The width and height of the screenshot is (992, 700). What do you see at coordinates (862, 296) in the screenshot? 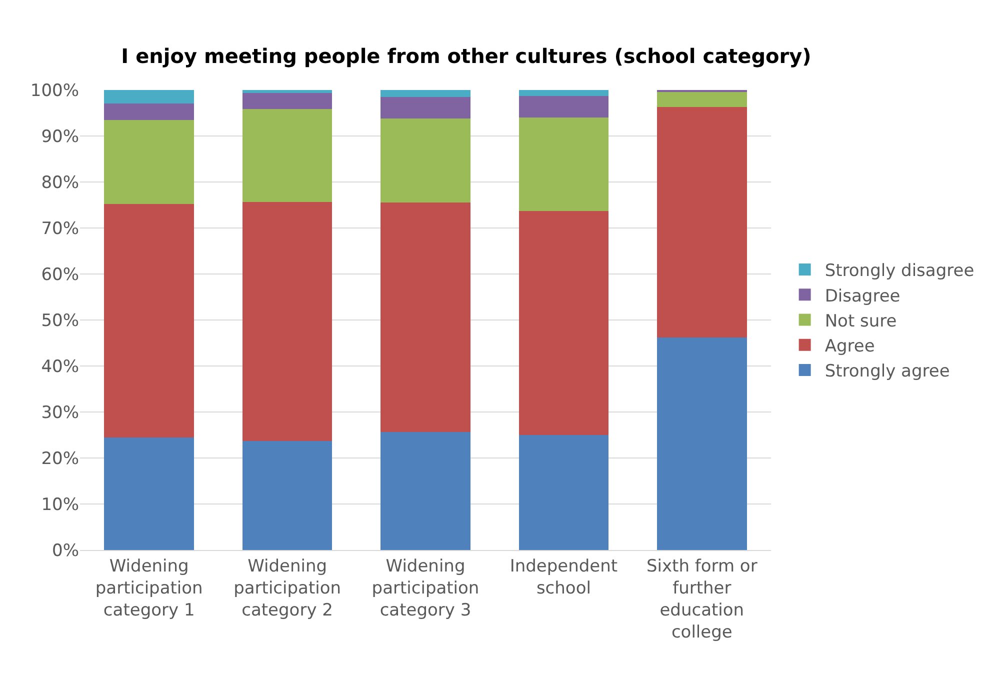
I see `legend-label: Disagree` at bounding box center [862, 296].